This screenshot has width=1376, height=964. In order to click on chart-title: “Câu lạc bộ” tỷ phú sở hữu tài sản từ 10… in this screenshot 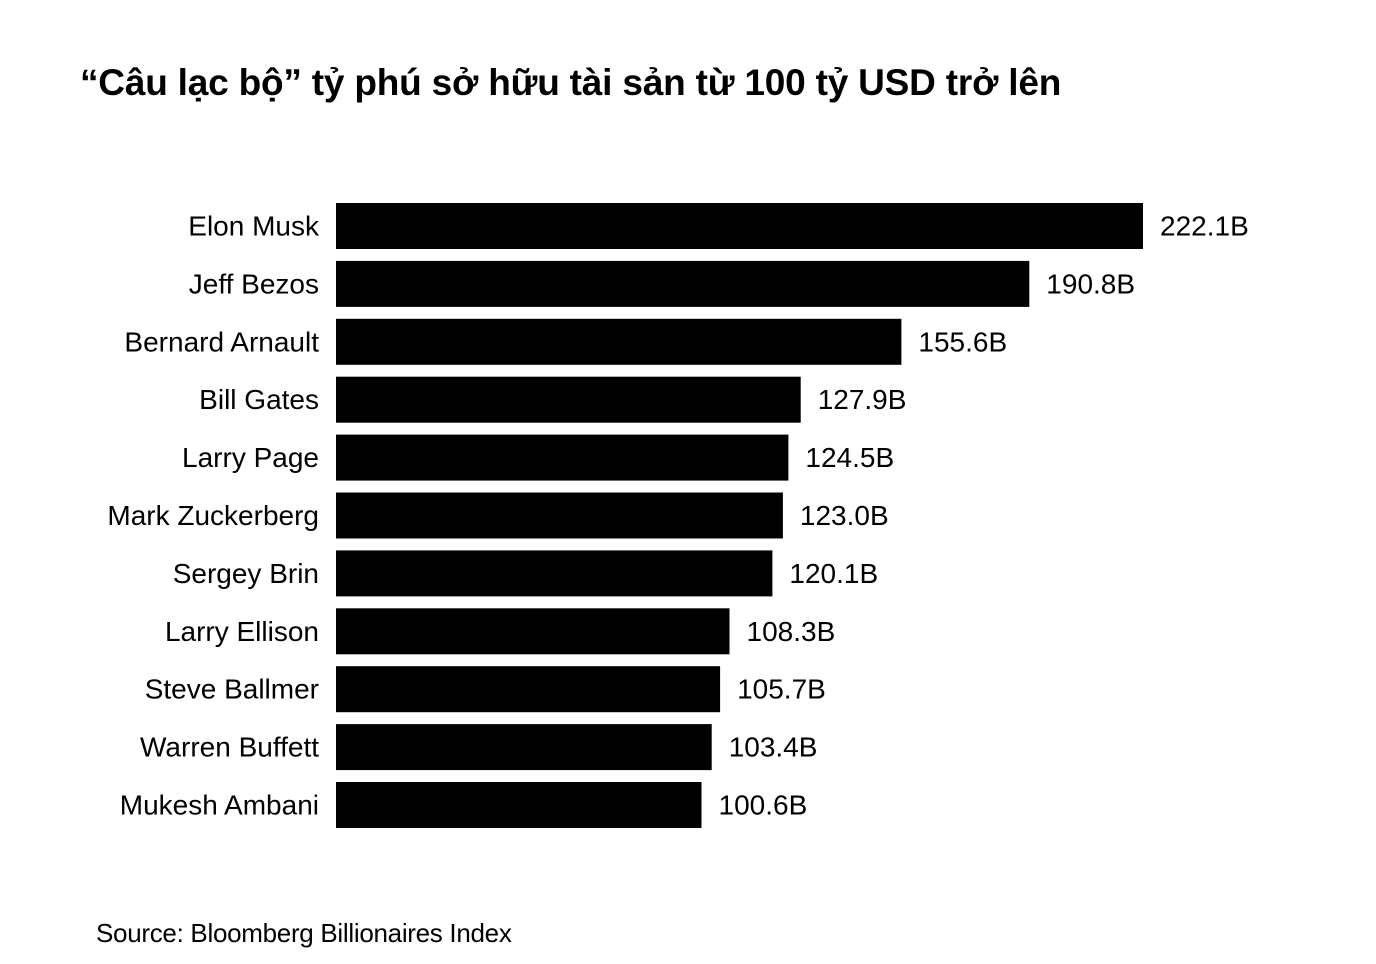, I will do `click(571, 82)`.